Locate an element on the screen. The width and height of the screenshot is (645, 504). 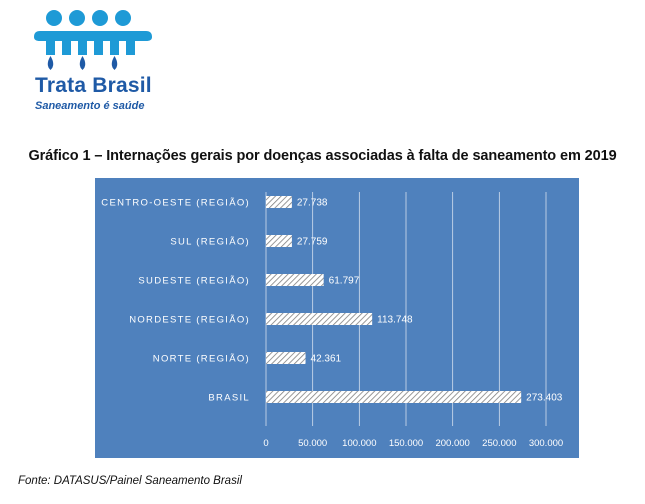
category-label: NORTE (REGIÃO) is located at coordinates (201, 359).